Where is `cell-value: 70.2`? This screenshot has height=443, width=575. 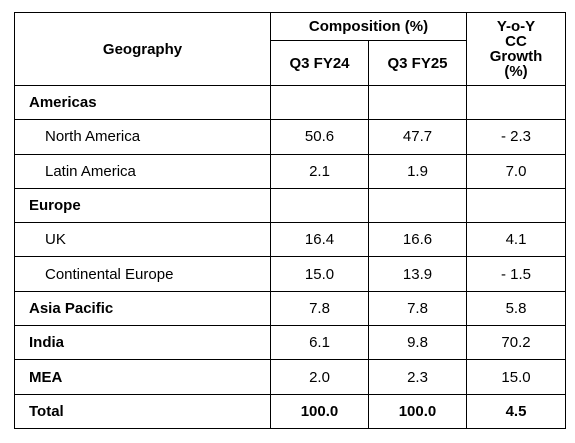
cell-value: 70.2 is located at coordinates (516, 343).